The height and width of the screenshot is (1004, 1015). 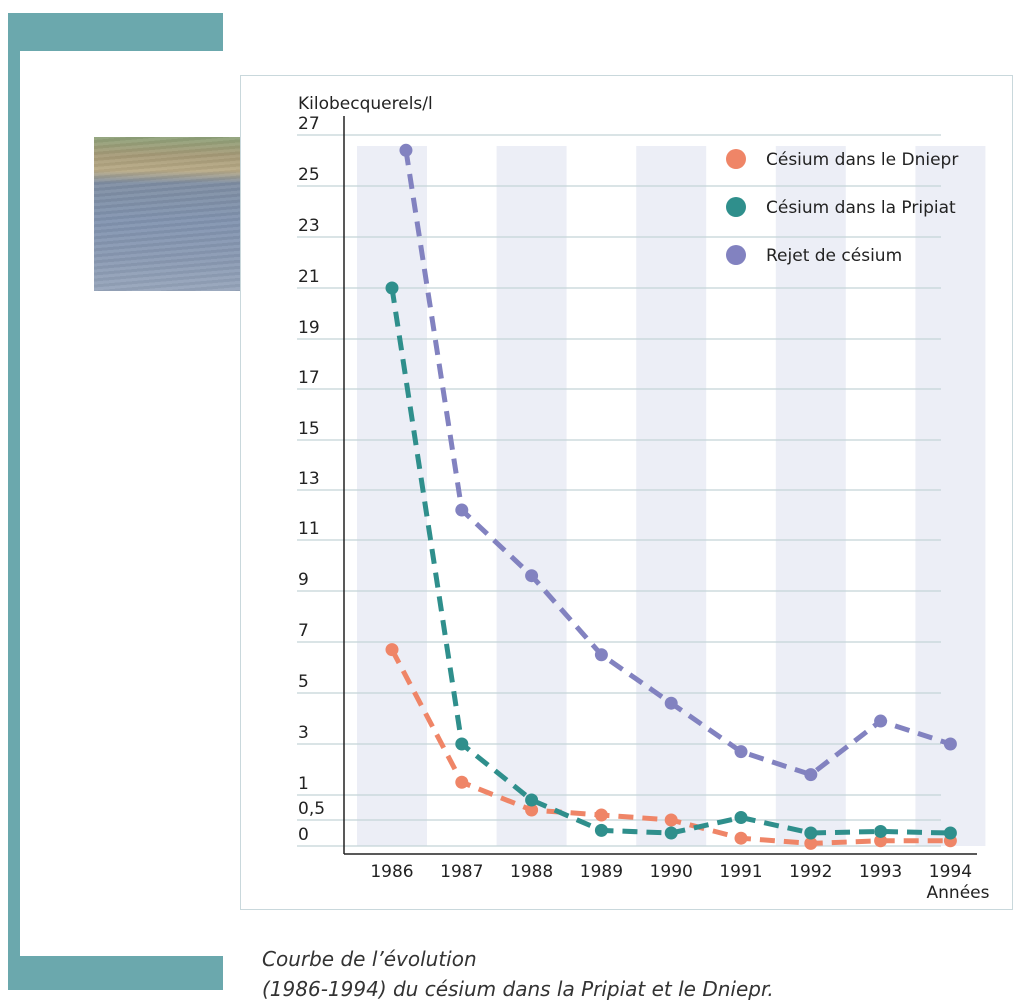 I want to click on x-tick-labels: 1986 1987 1988 1989 1990 1991 1992 1993 1994, so click(x=671, y=872).